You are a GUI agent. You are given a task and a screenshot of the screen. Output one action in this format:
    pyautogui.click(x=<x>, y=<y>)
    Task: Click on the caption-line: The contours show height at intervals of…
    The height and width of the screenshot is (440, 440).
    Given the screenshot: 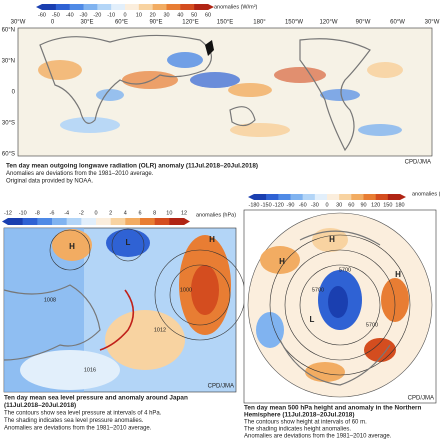 What is the action you would take?
    pyautogui.click(x=305, y=423)
    